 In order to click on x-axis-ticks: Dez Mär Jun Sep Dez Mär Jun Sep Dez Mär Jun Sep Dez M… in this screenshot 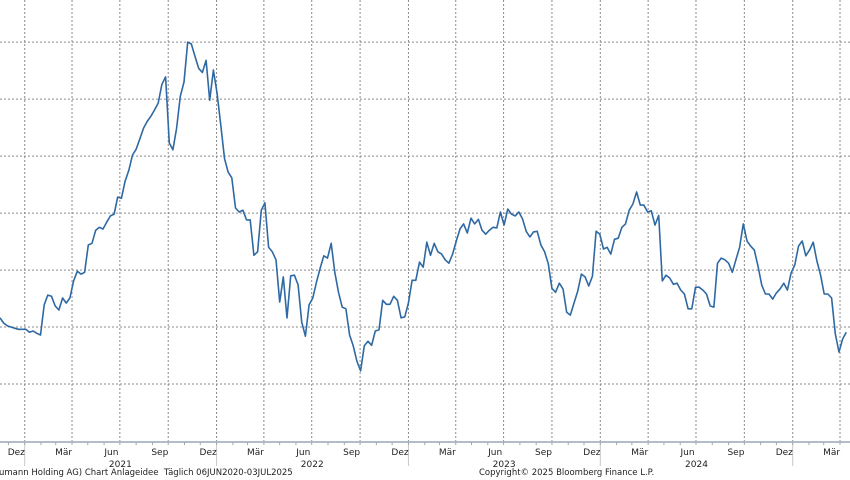, I will do `click(424, 456)`.